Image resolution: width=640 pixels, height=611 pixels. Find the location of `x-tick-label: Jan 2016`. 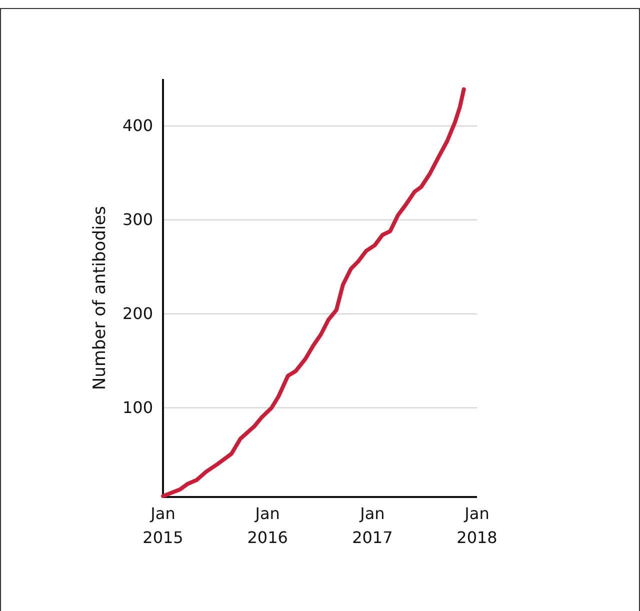

x-tick-label: Jan 2016 is located at coordinates (267, 525).